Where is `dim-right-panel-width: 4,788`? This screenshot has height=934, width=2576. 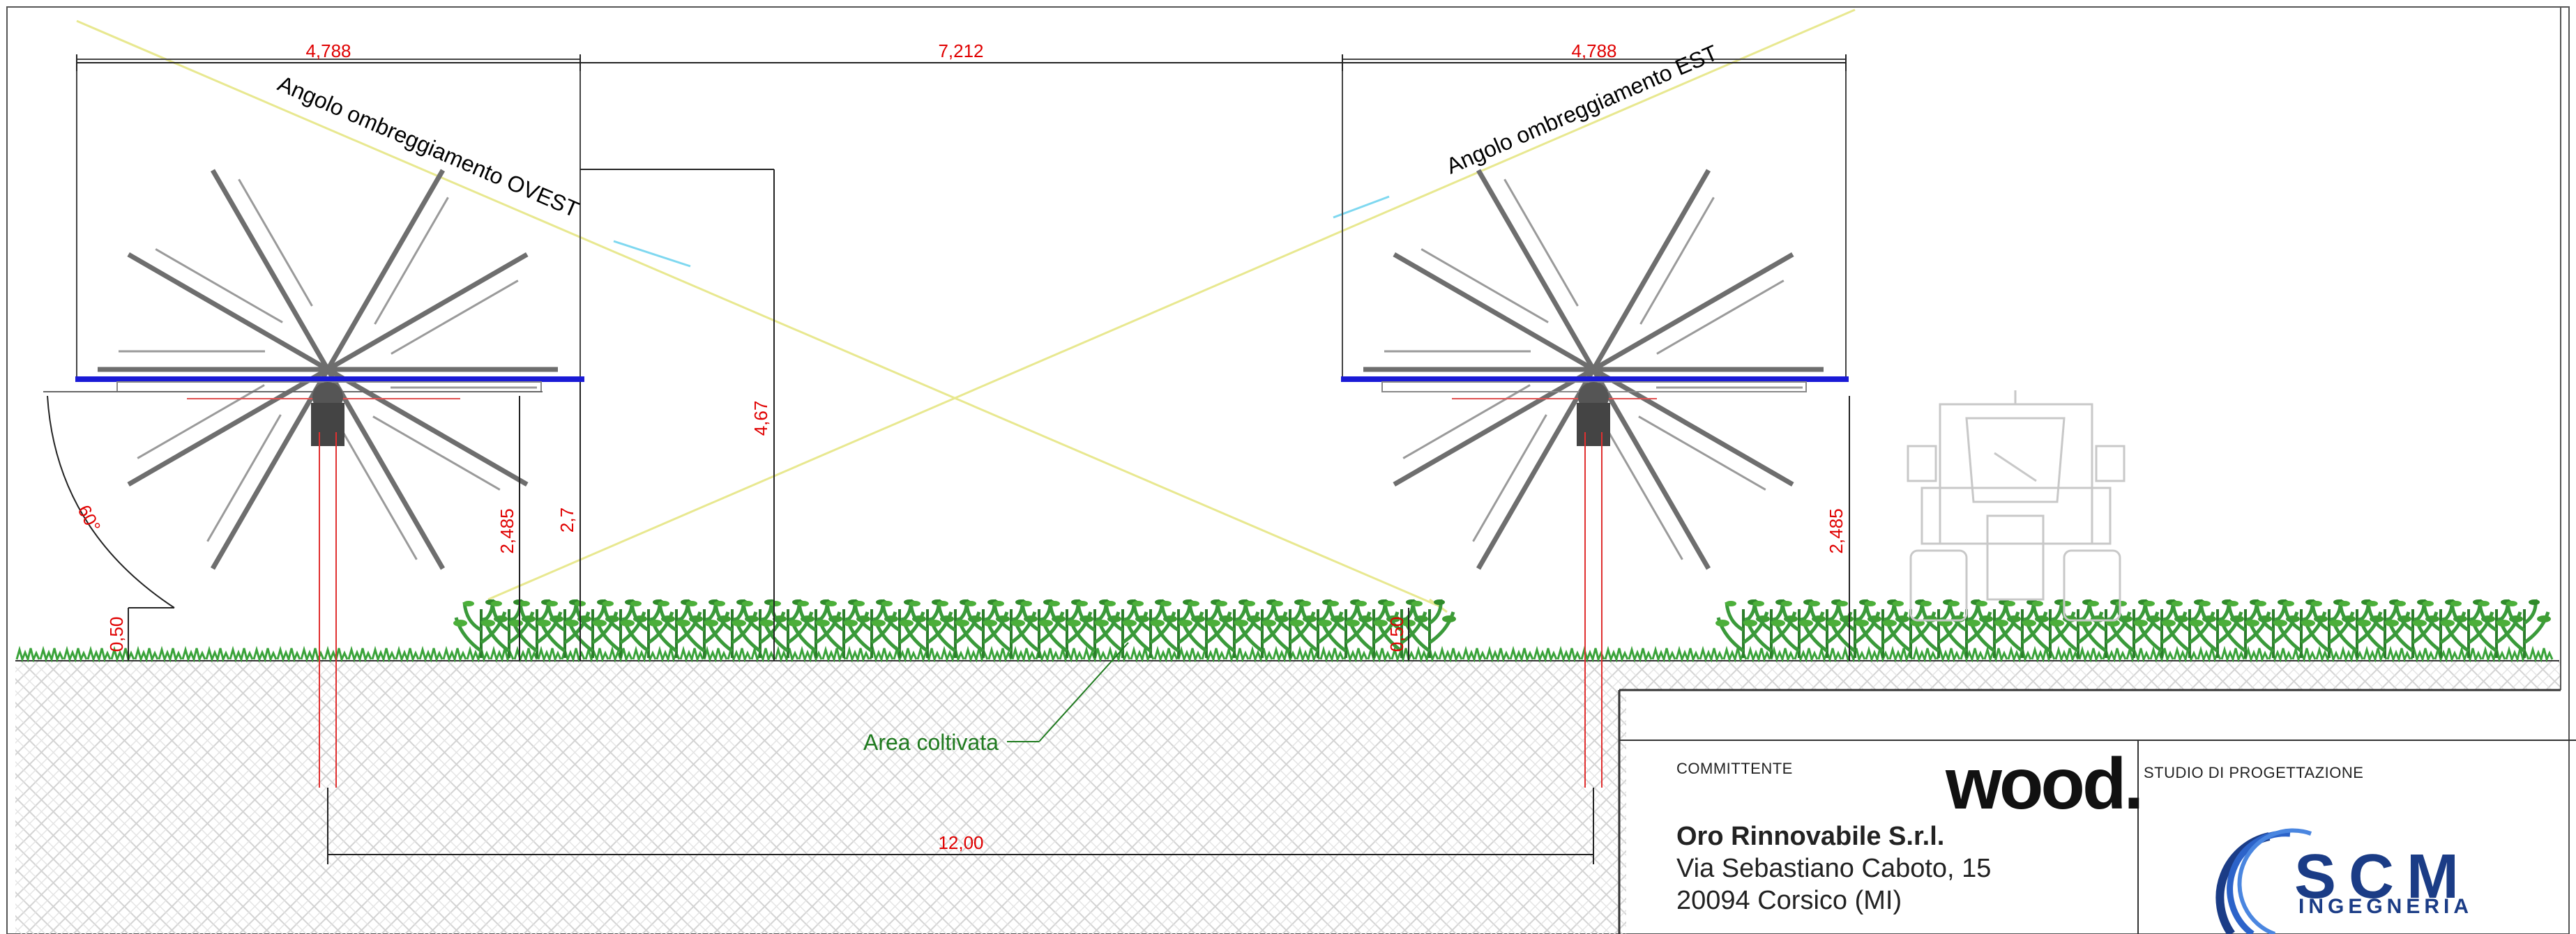
dim-right-panel-width: 4,788 is located at coordinates (1593, 50).